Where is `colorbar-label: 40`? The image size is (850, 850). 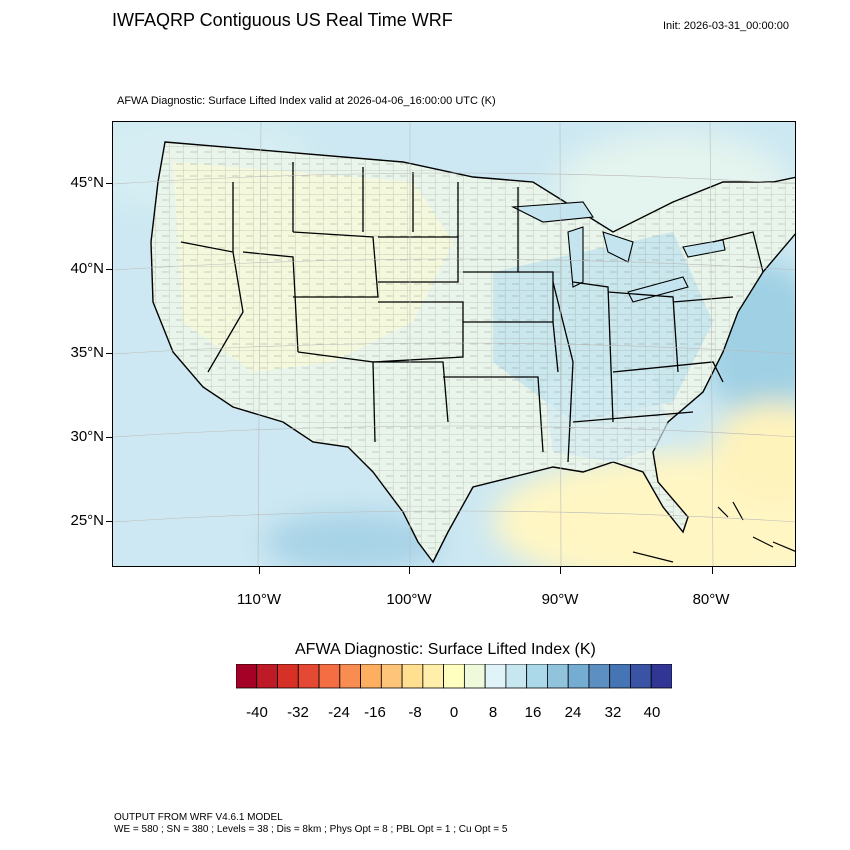 colorbar-label: 40 is located at coordinates (652, 712).